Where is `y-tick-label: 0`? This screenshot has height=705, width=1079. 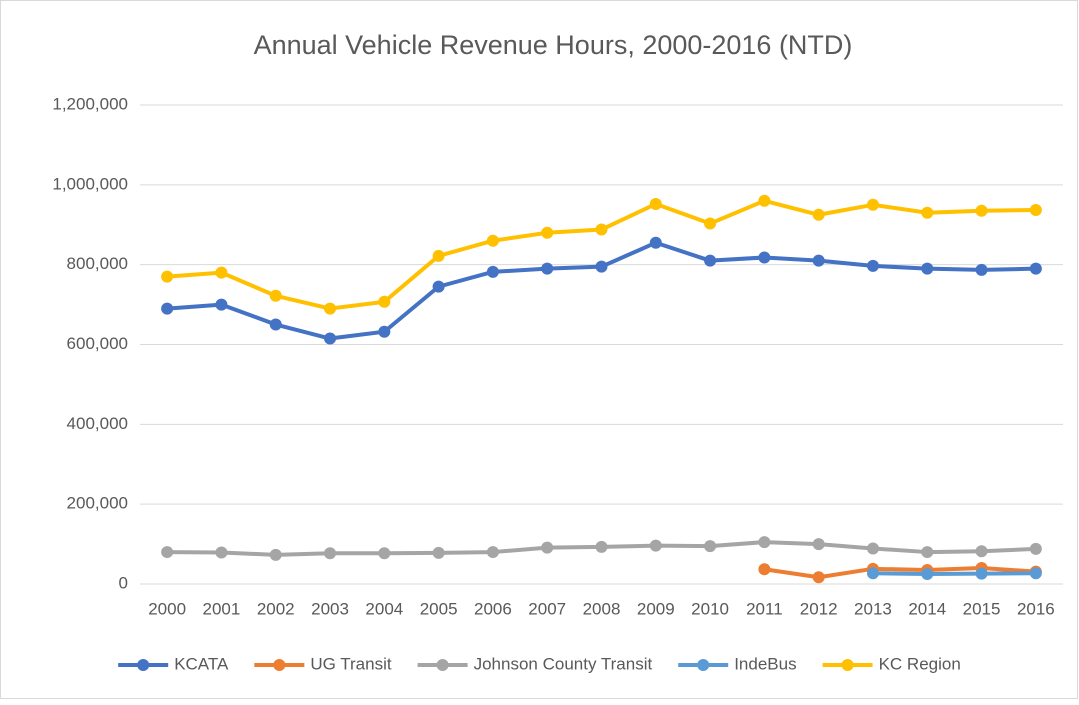 y-tick-label: 0 is located at coordinates (123, 582).